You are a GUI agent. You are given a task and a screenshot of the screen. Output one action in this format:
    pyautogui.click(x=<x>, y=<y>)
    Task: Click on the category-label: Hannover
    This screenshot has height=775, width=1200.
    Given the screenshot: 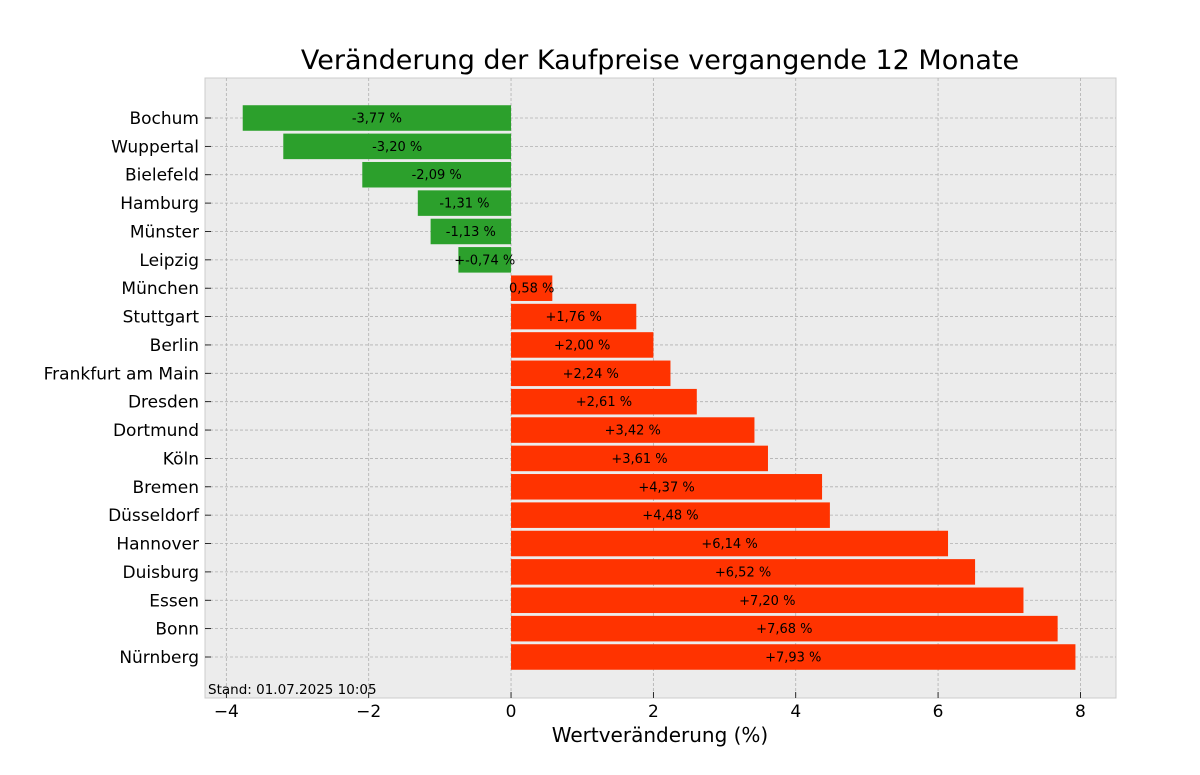 What is the action you would take?
    pyautogui.click(x=157, y=545)
    